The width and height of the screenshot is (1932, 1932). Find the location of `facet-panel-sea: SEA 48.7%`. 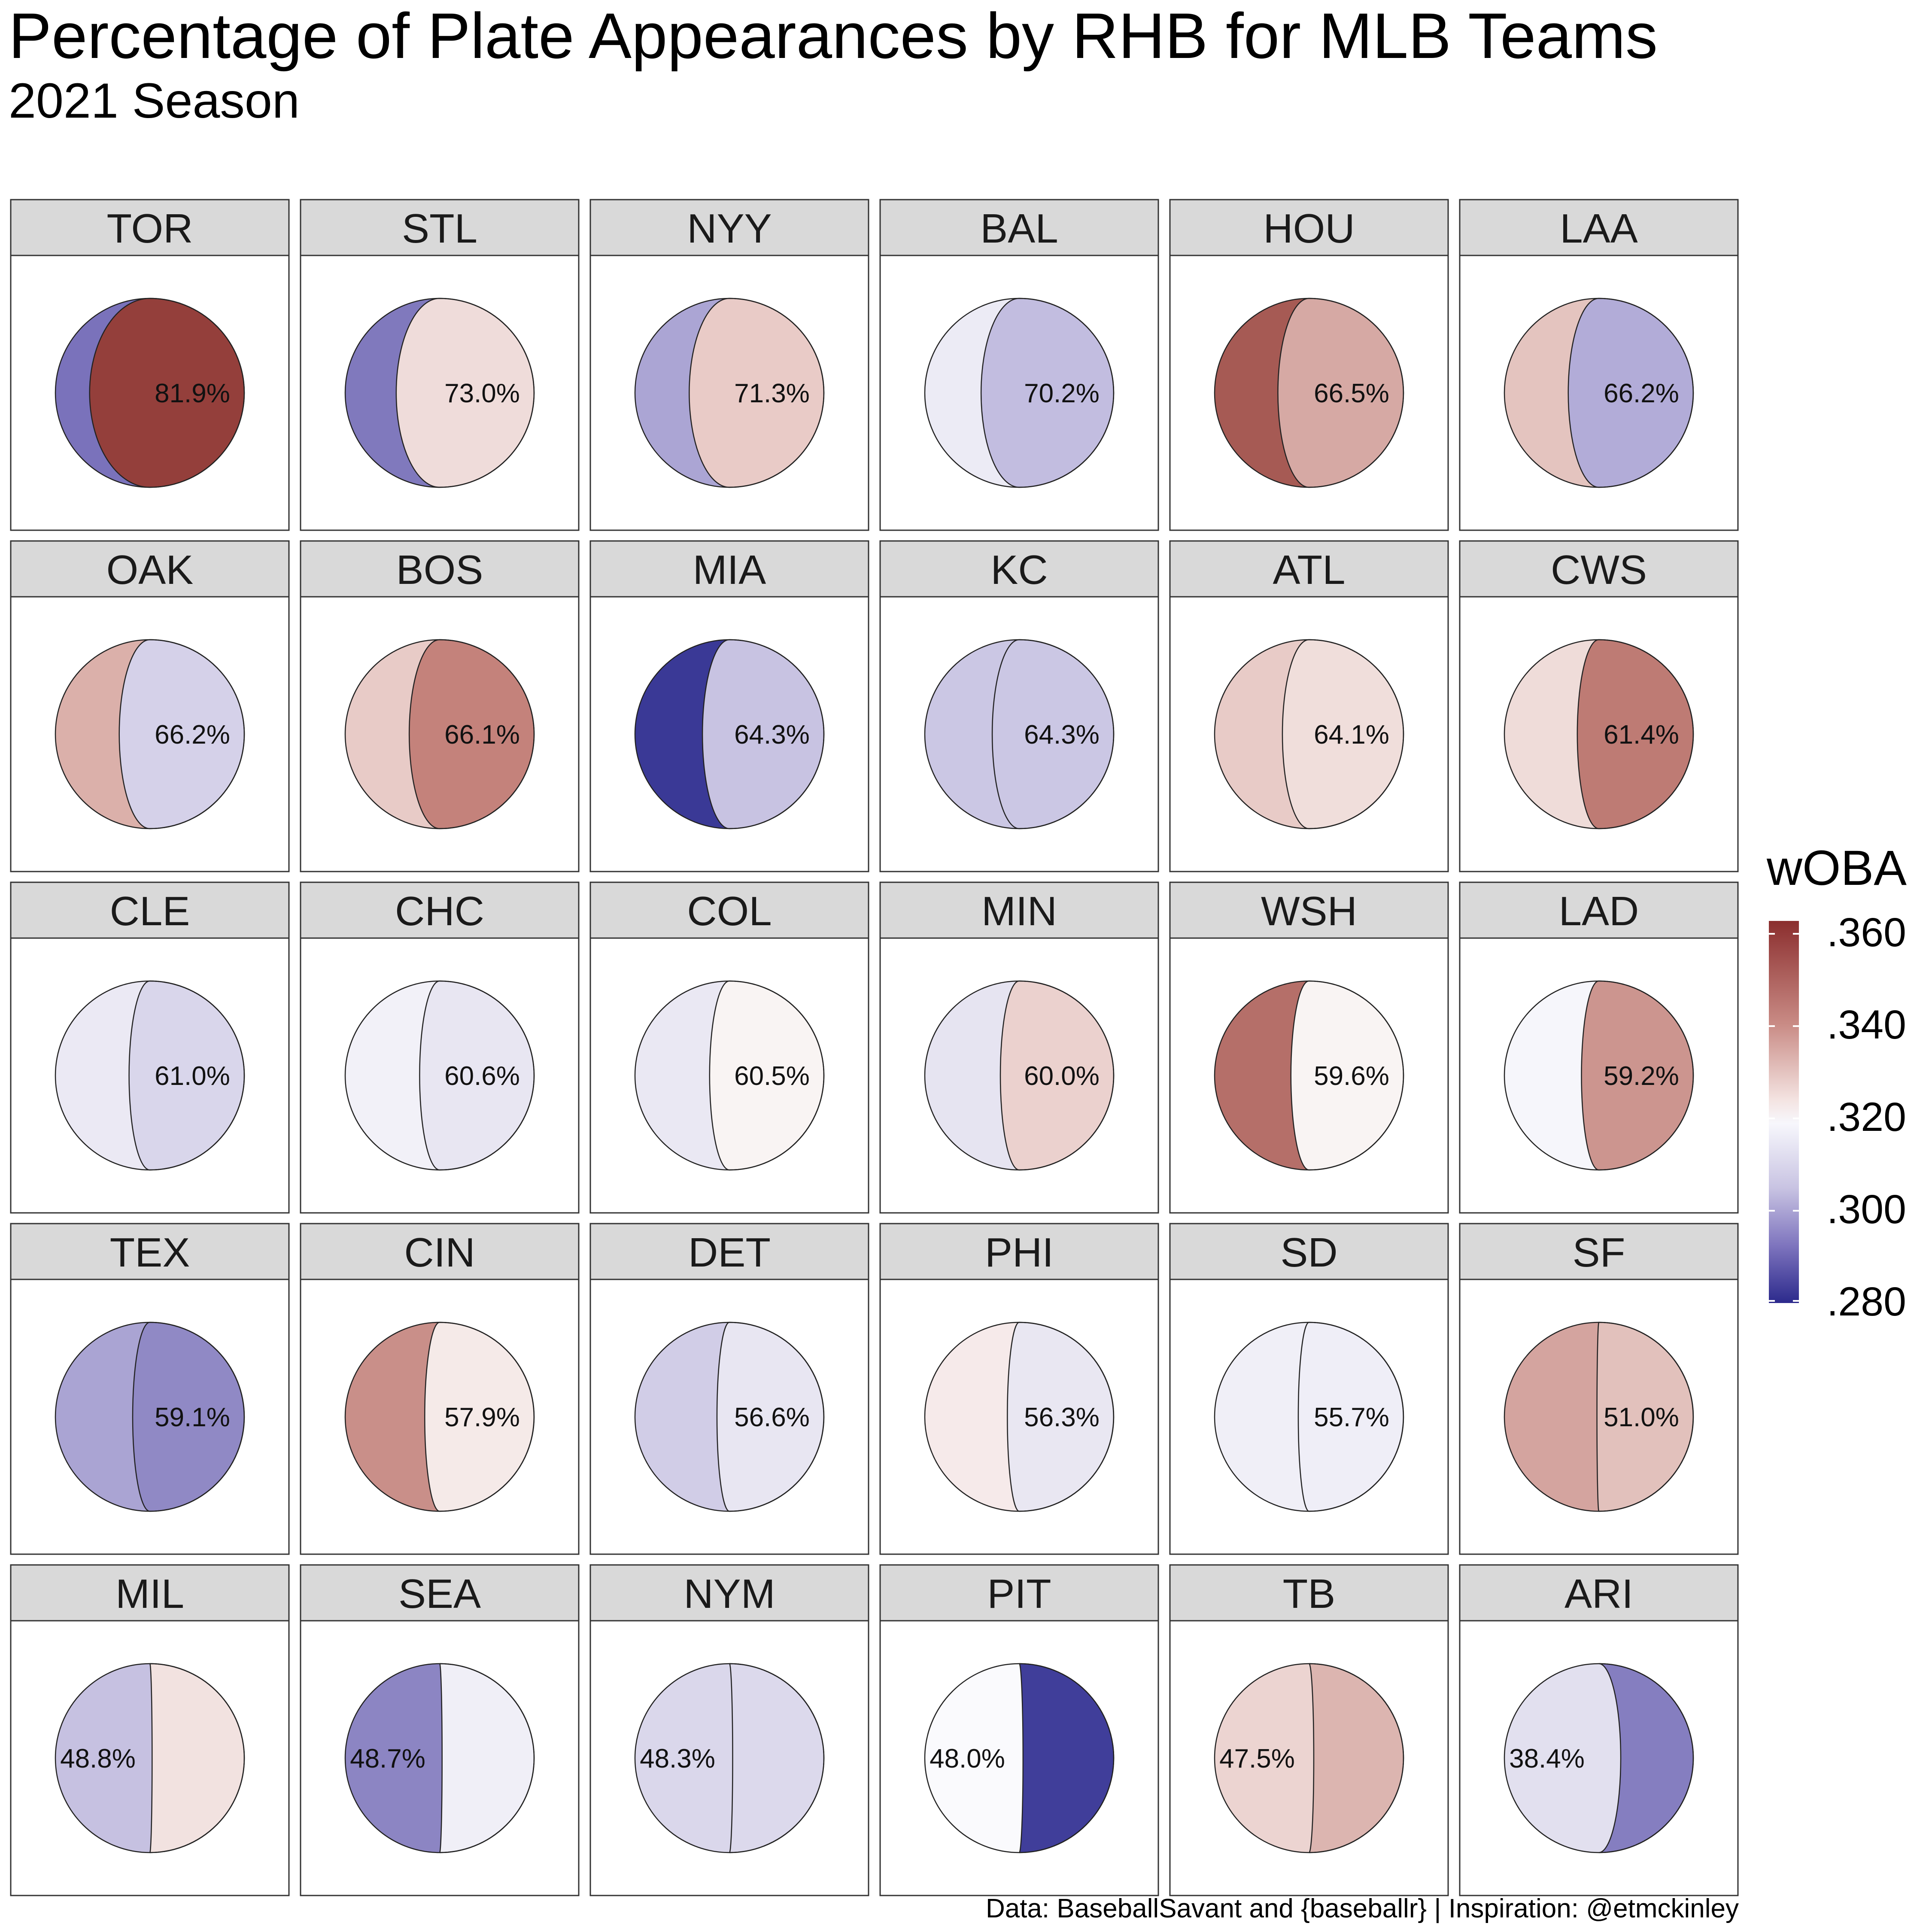

facet-panel-sea: SEA 48.7% is located at coordinates (440, 1730).